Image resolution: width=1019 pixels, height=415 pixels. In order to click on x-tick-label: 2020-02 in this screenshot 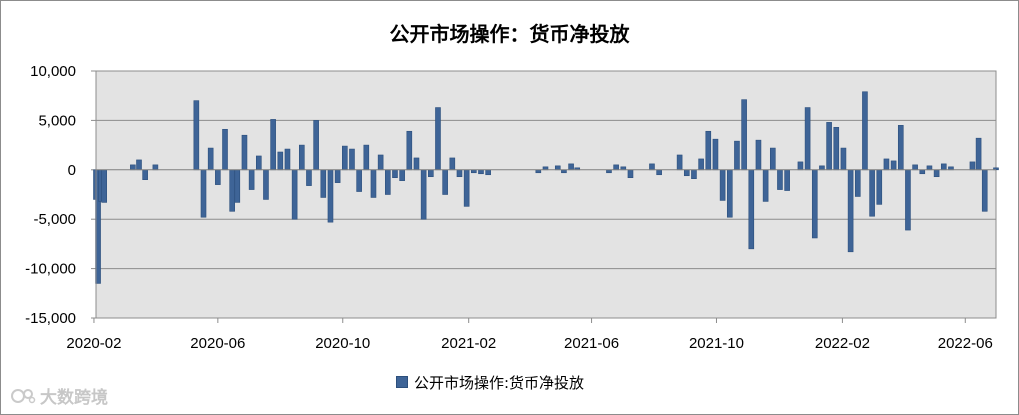, I will do `click(93, 343)`.